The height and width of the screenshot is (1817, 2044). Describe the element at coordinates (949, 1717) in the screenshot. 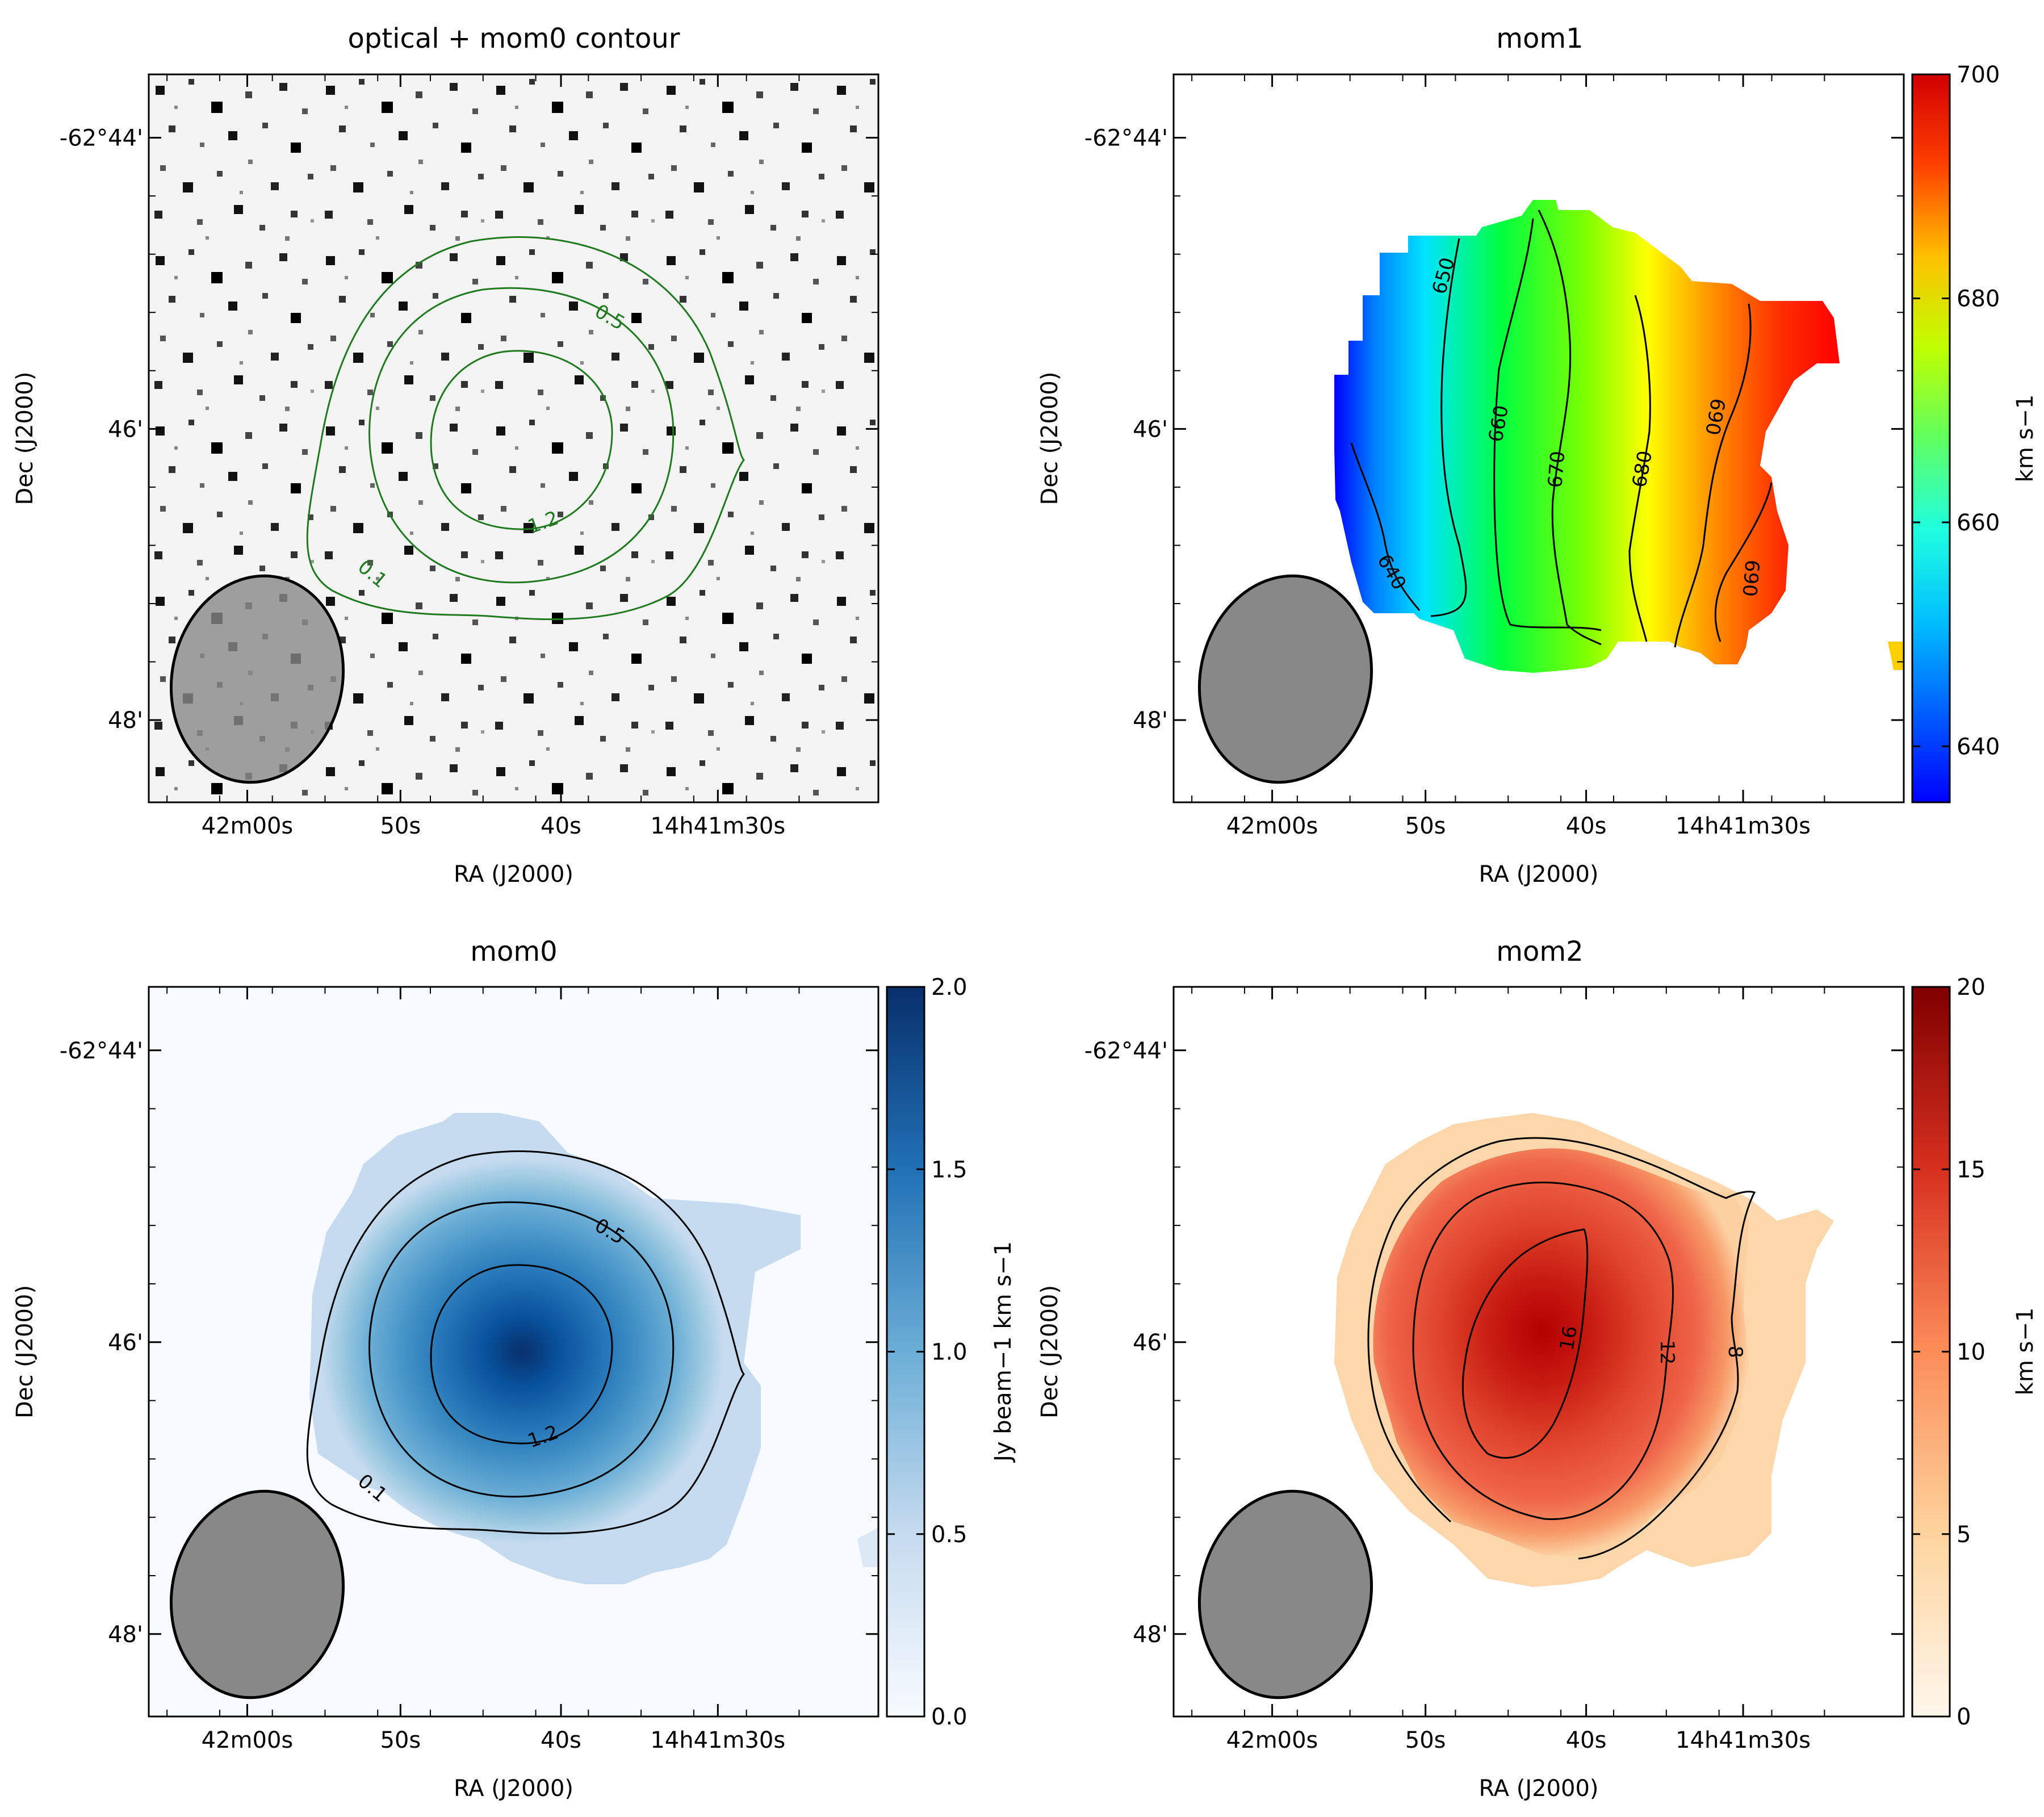

I see `colorbar-tick-label: 0.0` at that location.